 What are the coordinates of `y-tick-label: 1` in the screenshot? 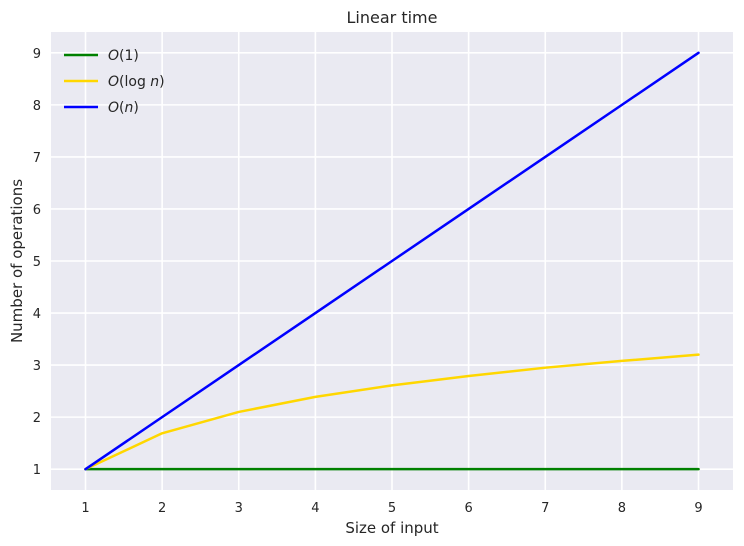 It's located at (37, 470).